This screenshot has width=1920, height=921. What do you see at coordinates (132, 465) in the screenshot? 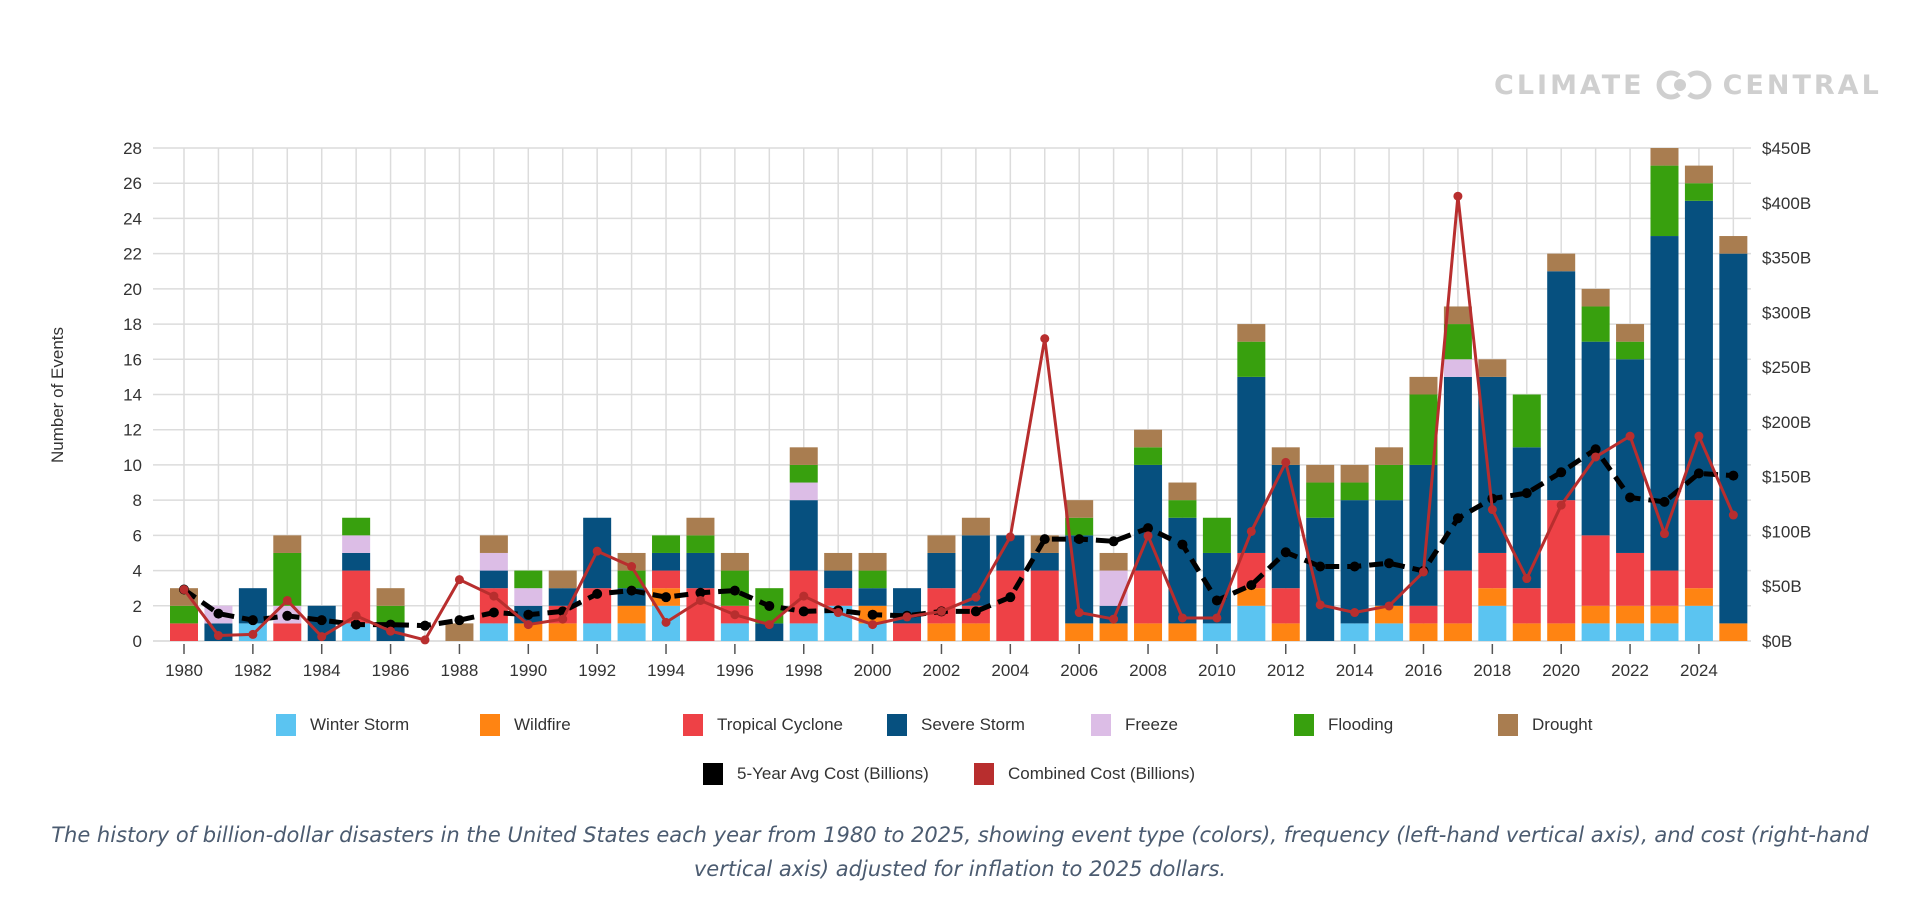
I see `y-tick-label: 10` at bounding box center [132, 465].